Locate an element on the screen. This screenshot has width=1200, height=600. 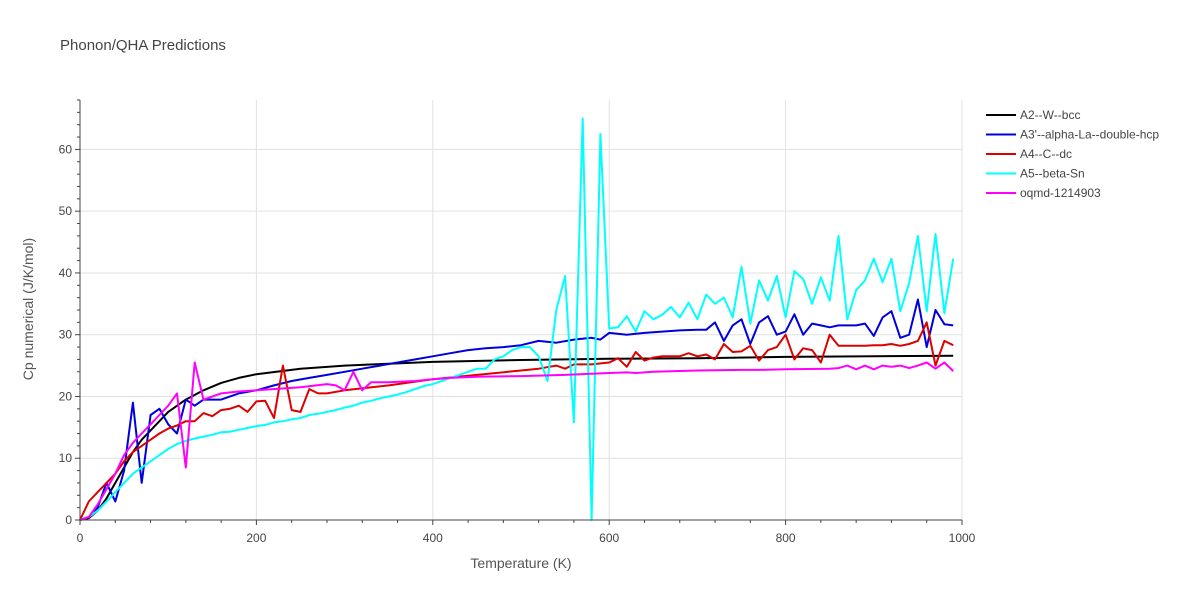
x-tick-label: 400 is located at coordinates (433, 538).